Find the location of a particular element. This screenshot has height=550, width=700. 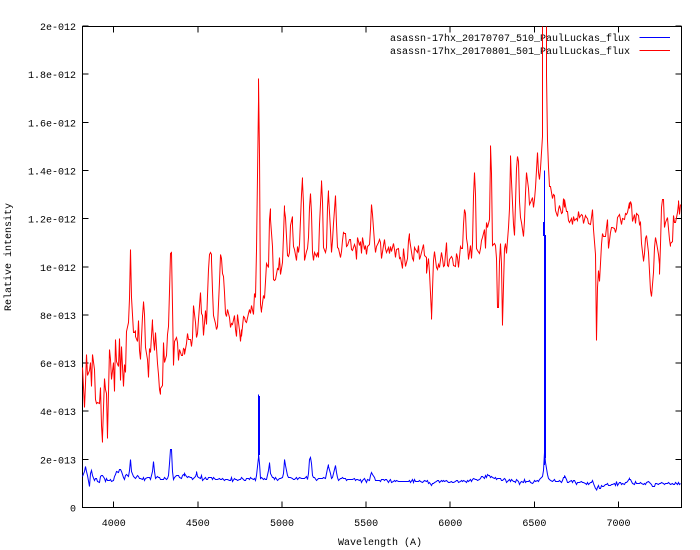

svg-text: 1.8e-012 is located at coordinates (52, 76).